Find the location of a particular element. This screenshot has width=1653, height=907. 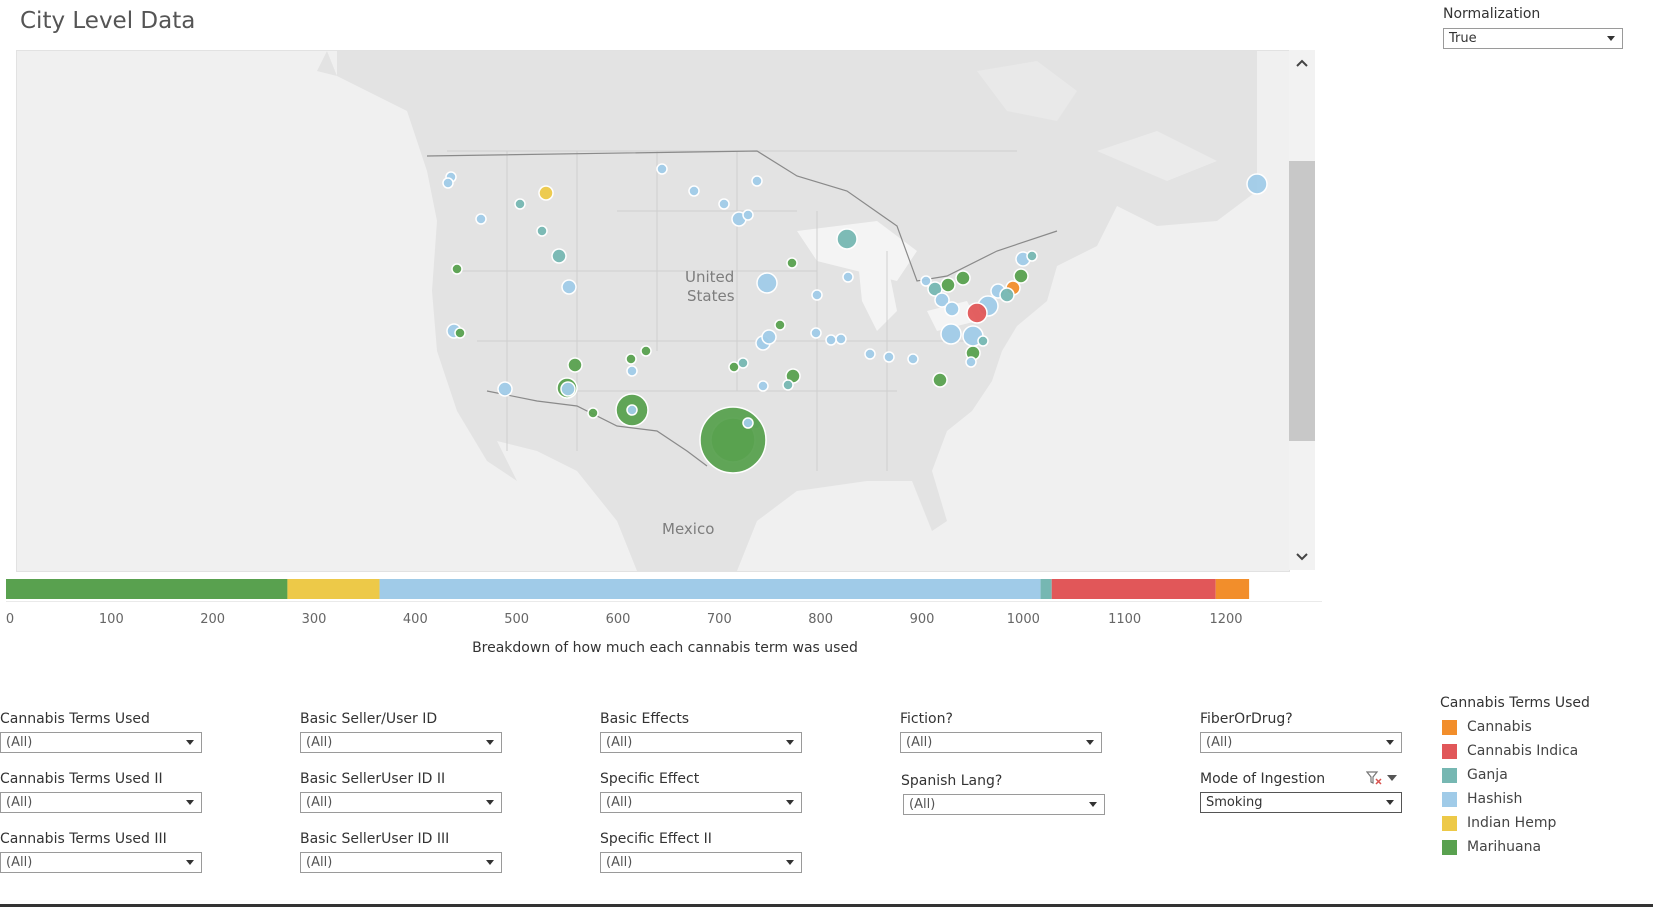

map-label-us-line1: United is located at coordinates (709, 277).